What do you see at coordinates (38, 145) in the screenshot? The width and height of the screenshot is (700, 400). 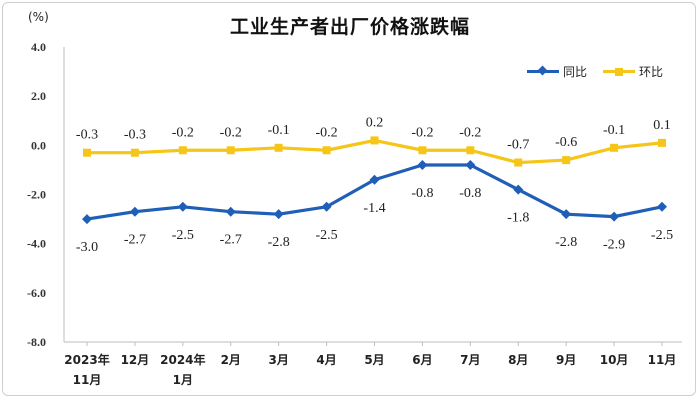 I see `y-tick-label-2: 0.0` at bounding box center [38, 145].